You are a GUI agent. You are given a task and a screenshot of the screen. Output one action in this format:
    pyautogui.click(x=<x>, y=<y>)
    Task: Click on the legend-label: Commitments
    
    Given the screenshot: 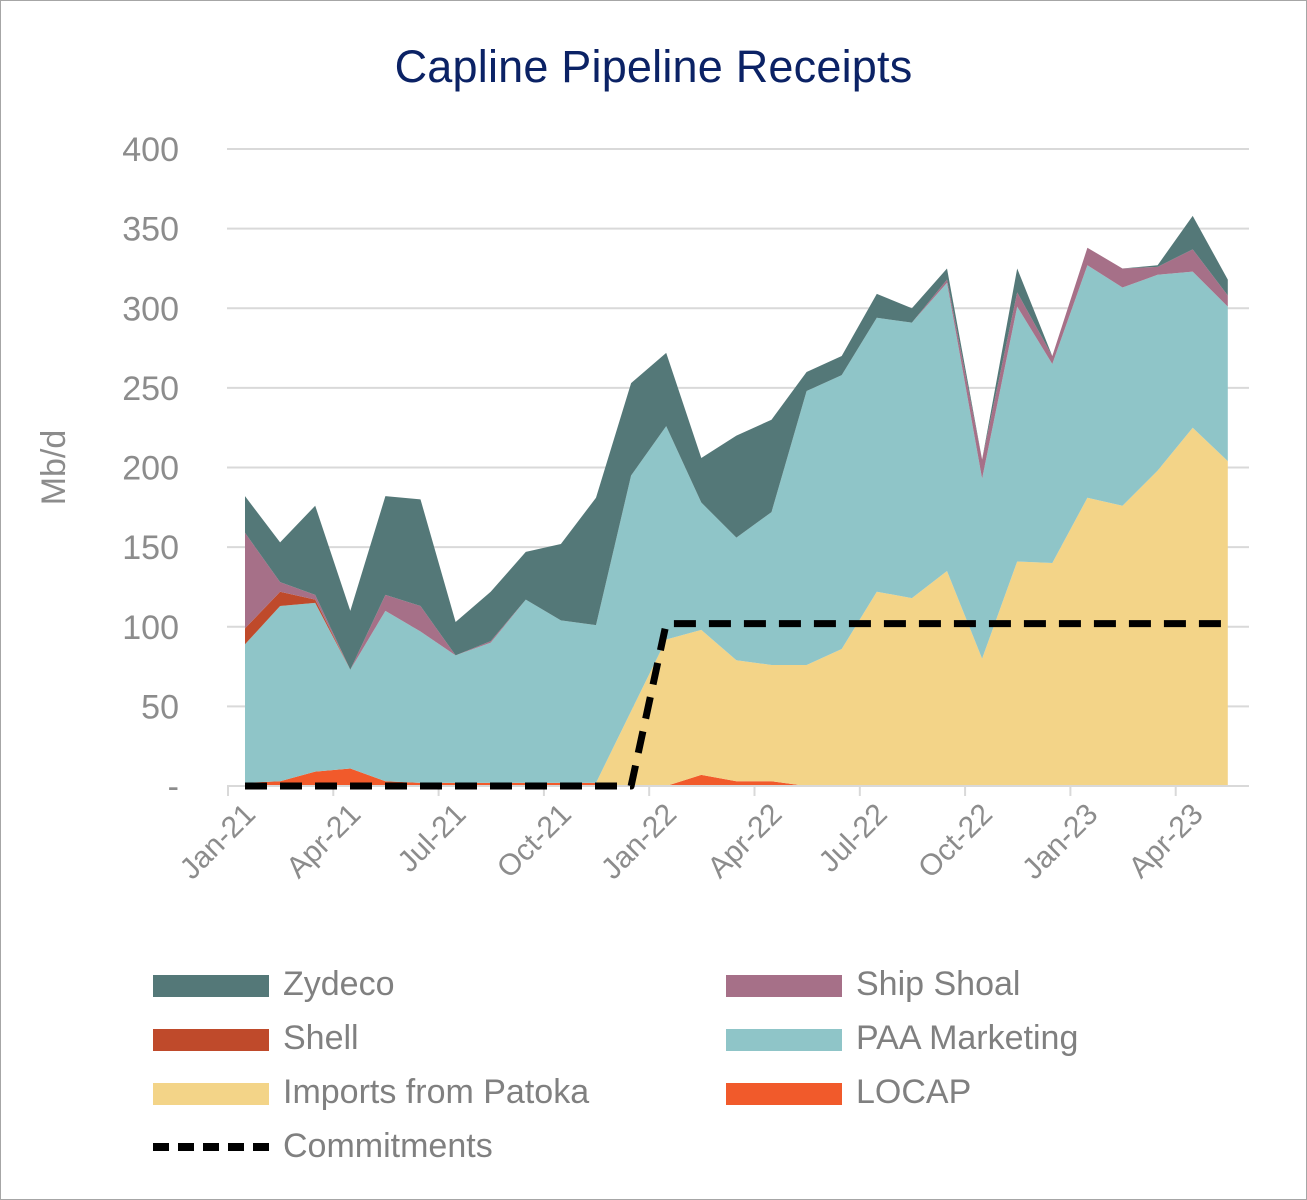 What is the action you would take?
    pyautogui.click(x=388, y=1146)
    